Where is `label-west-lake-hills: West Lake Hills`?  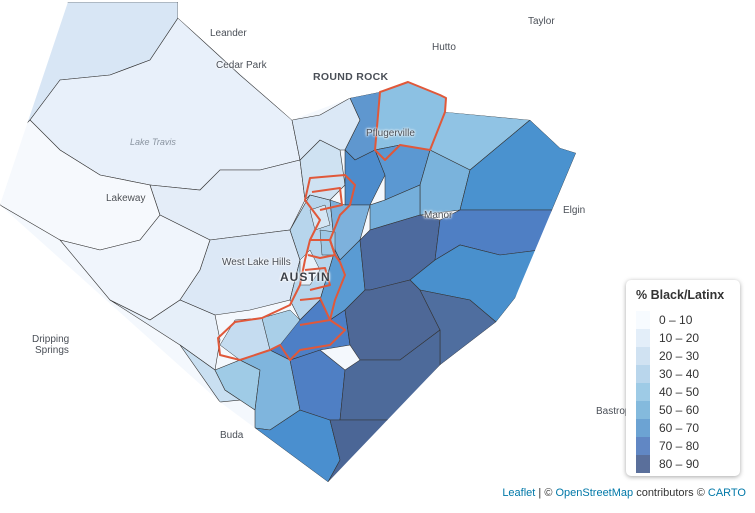
label-west-lake-hills: West Lake Hills is located at coordinates (256, 262).